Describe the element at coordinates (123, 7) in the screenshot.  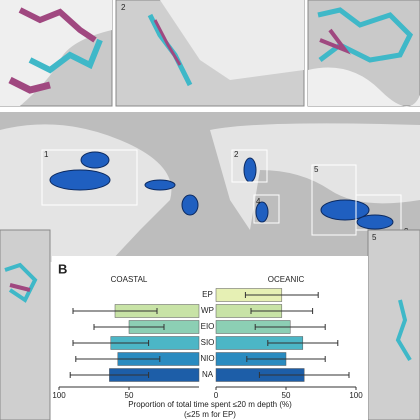
I see `inset-label: 2` at that location.